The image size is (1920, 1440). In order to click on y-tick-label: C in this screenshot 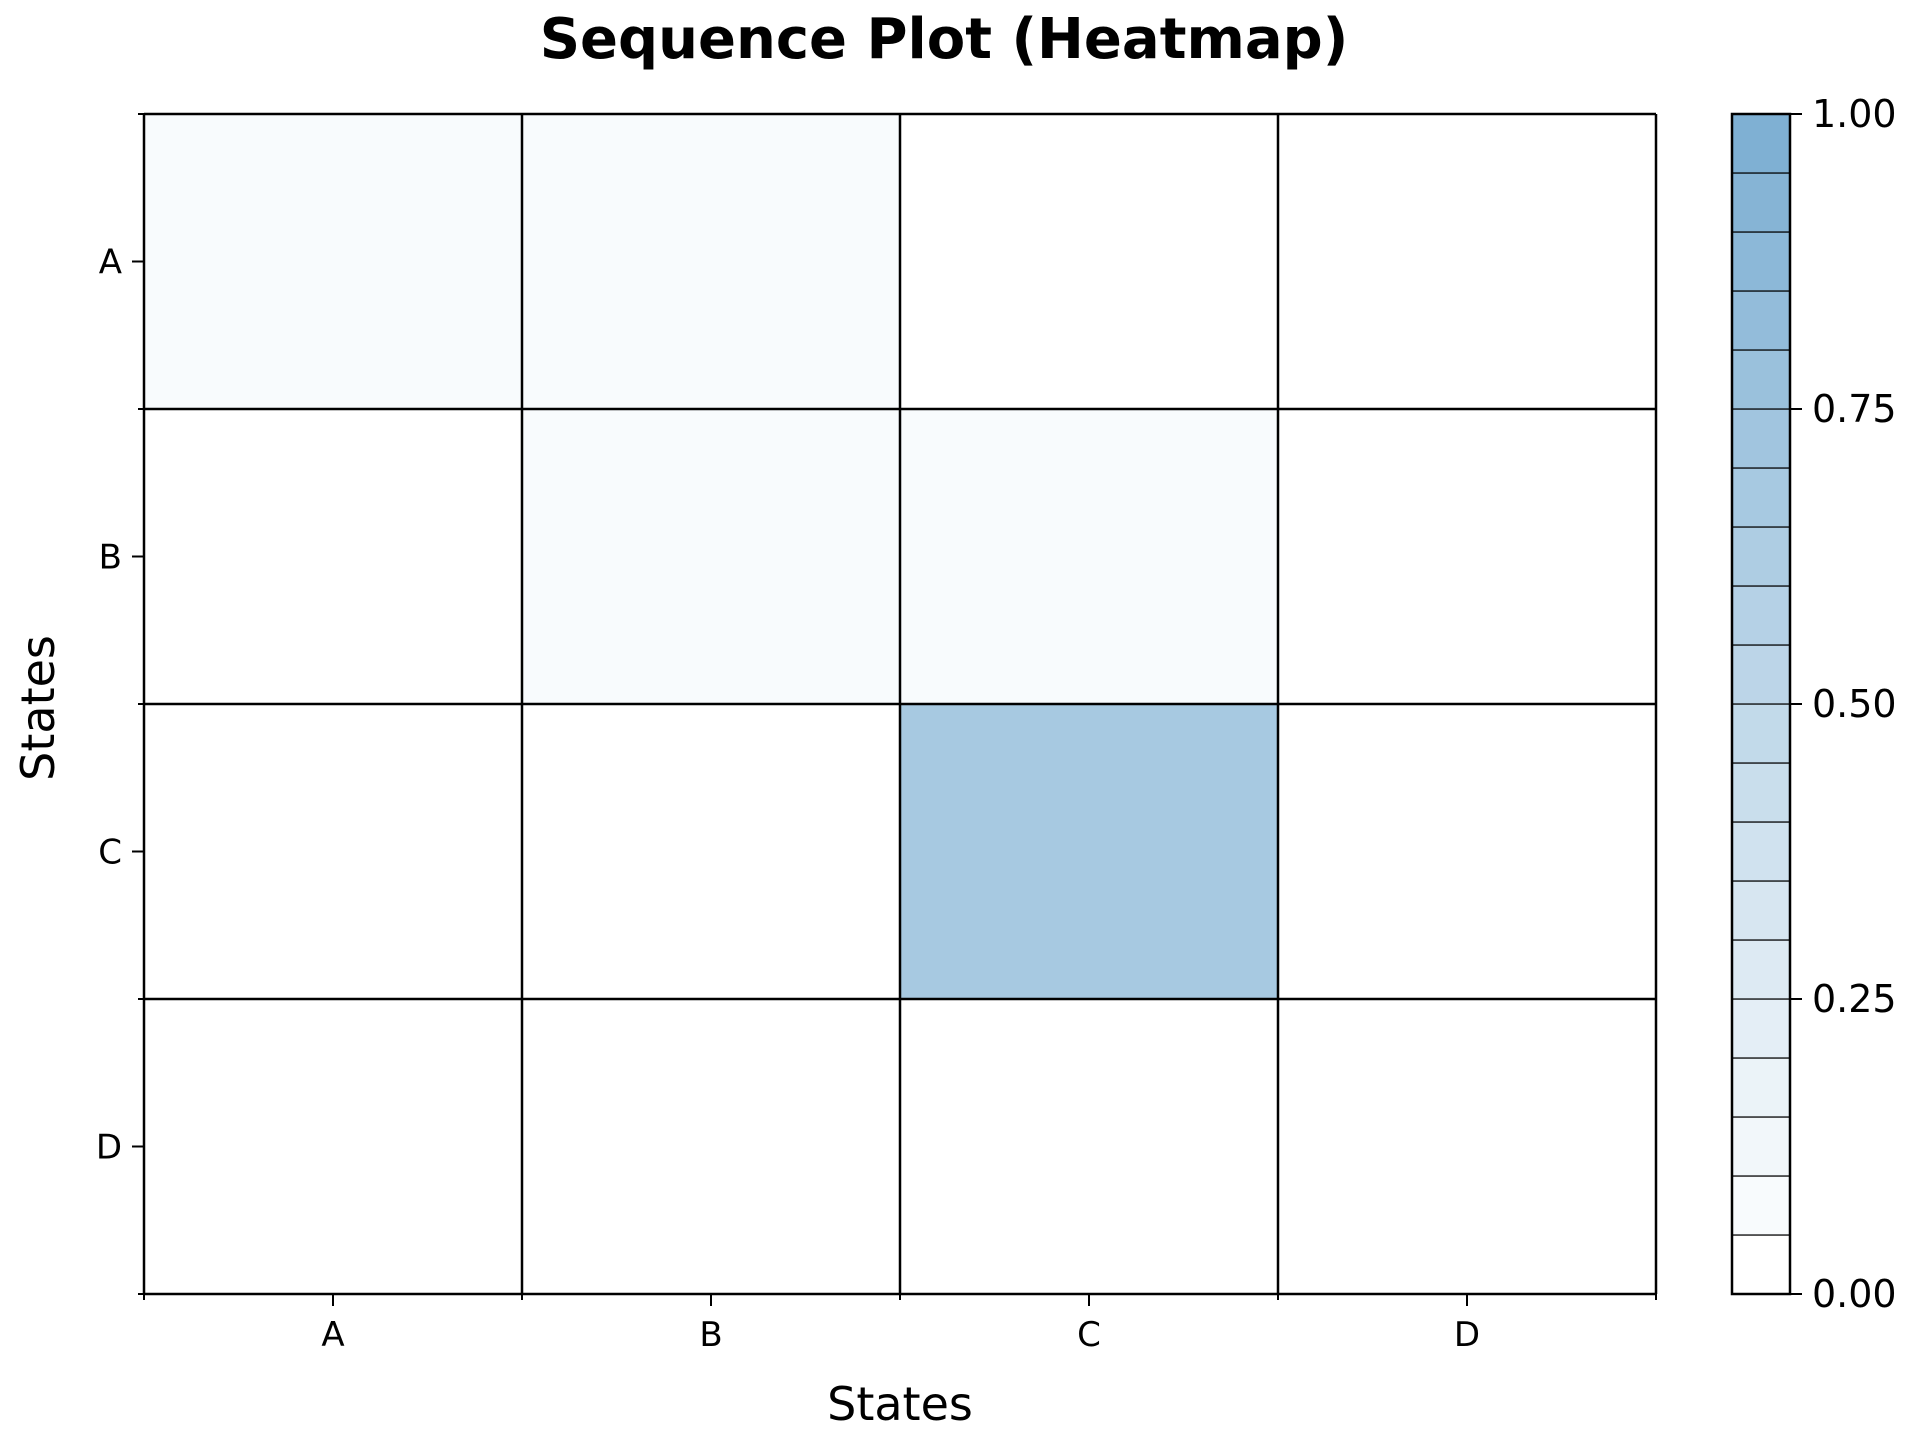, I will do `click(110, 853)`.